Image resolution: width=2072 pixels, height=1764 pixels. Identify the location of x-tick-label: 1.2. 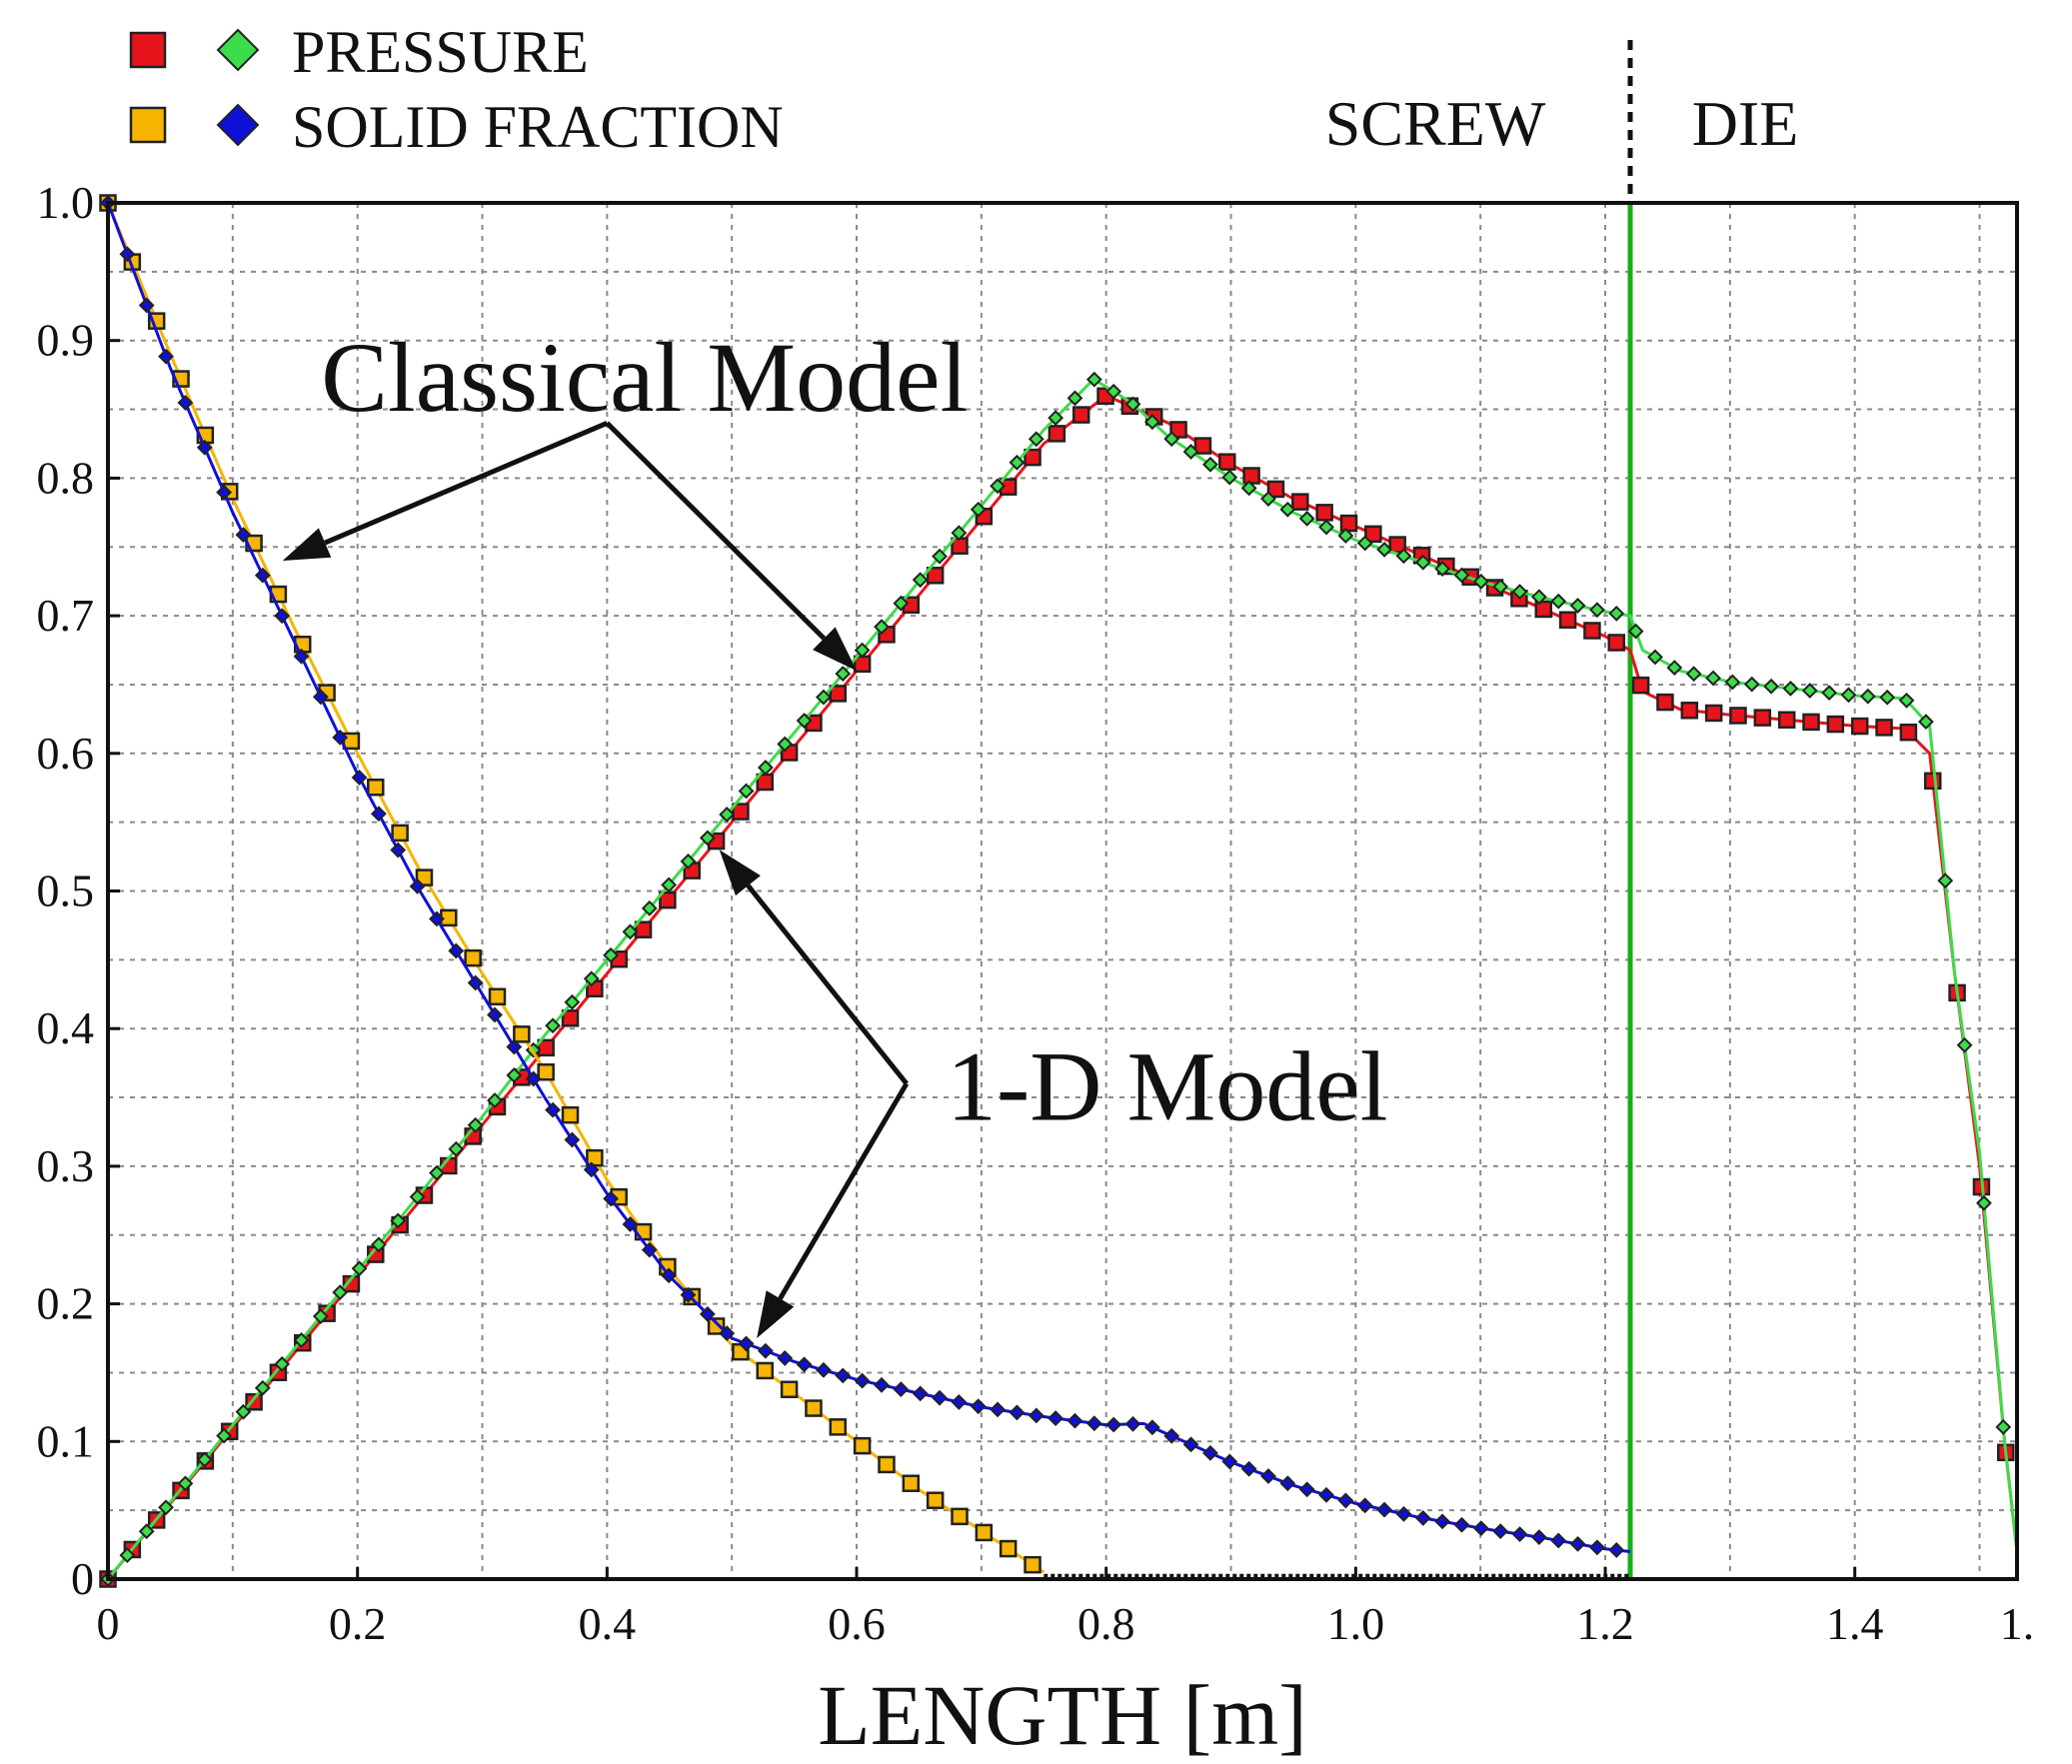
(1605, 1624).